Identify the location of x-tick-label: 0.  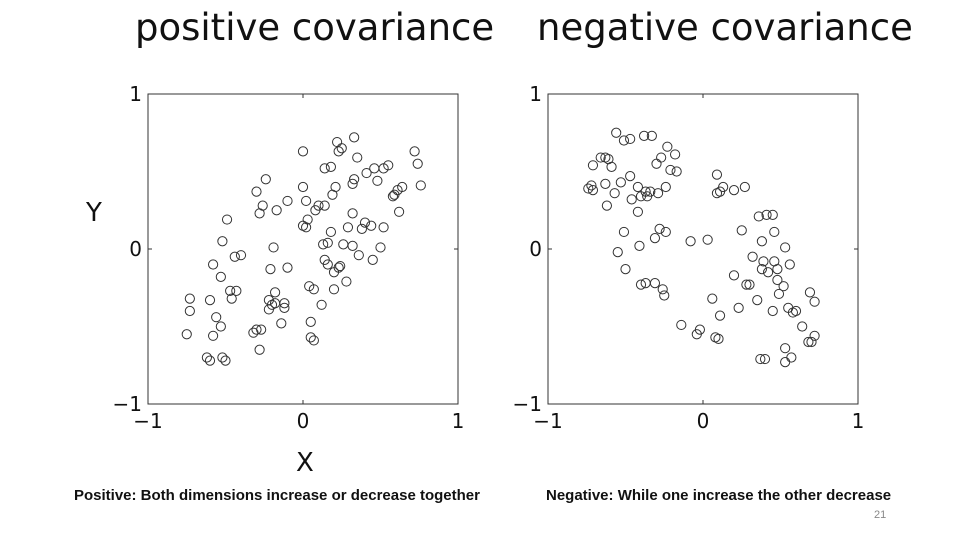
(703, 421).